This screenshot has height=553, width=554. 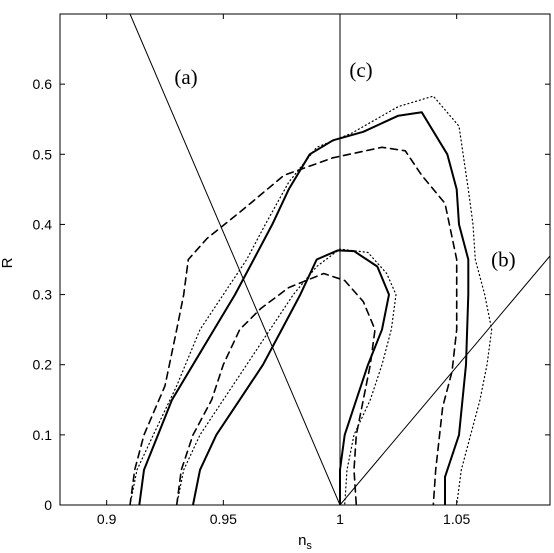 What do you see at coordinates (360, 70) in the screenshot?
I see `annotation-c: (c)` at bounding box center [360, 70].